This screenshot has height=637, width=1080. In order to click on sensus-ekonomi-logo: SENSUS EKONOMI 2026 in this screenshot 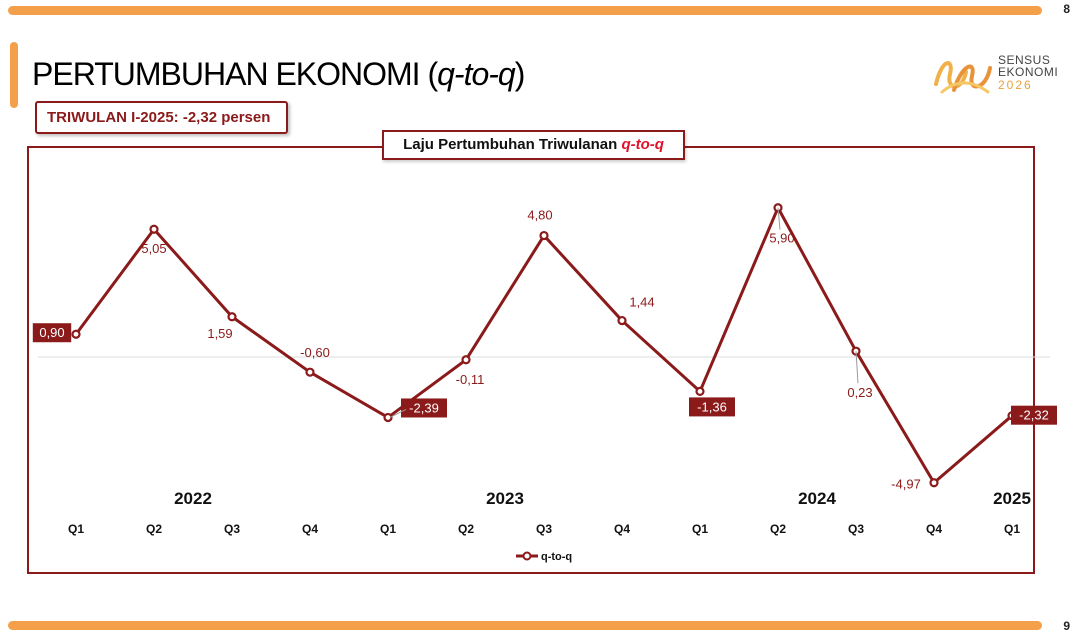, I will do `click(995, 75)`.